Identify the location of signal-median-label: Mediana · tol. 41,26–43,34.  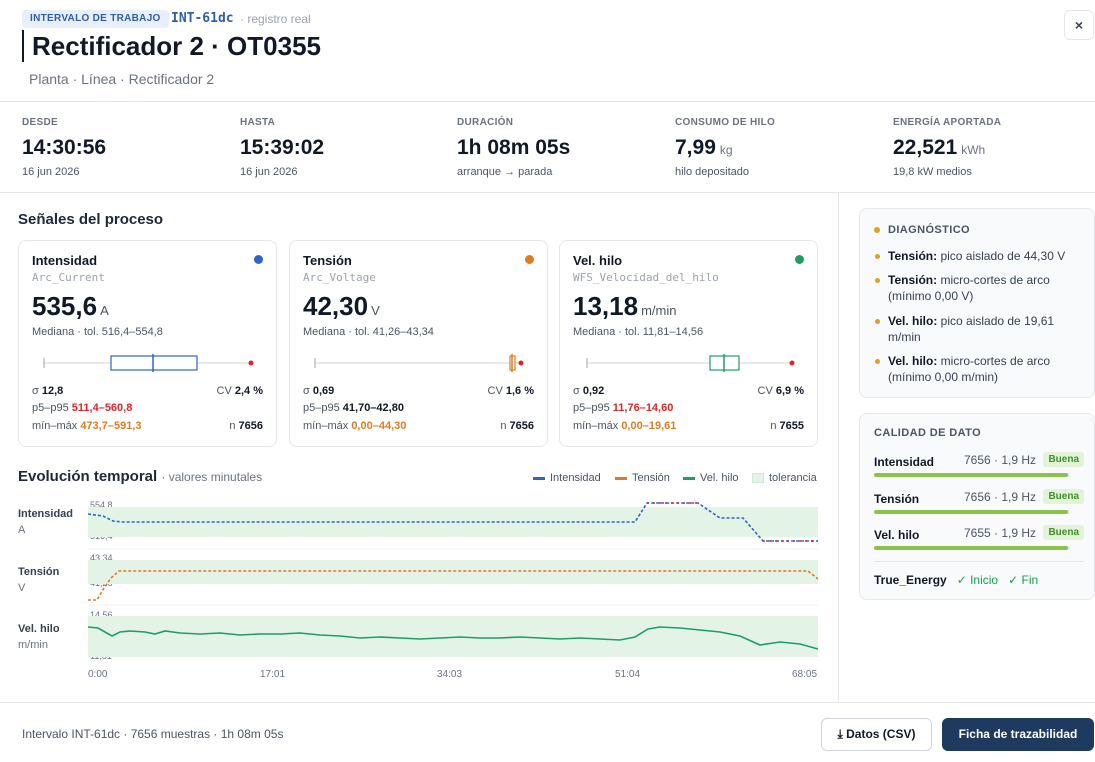
(368, 332).